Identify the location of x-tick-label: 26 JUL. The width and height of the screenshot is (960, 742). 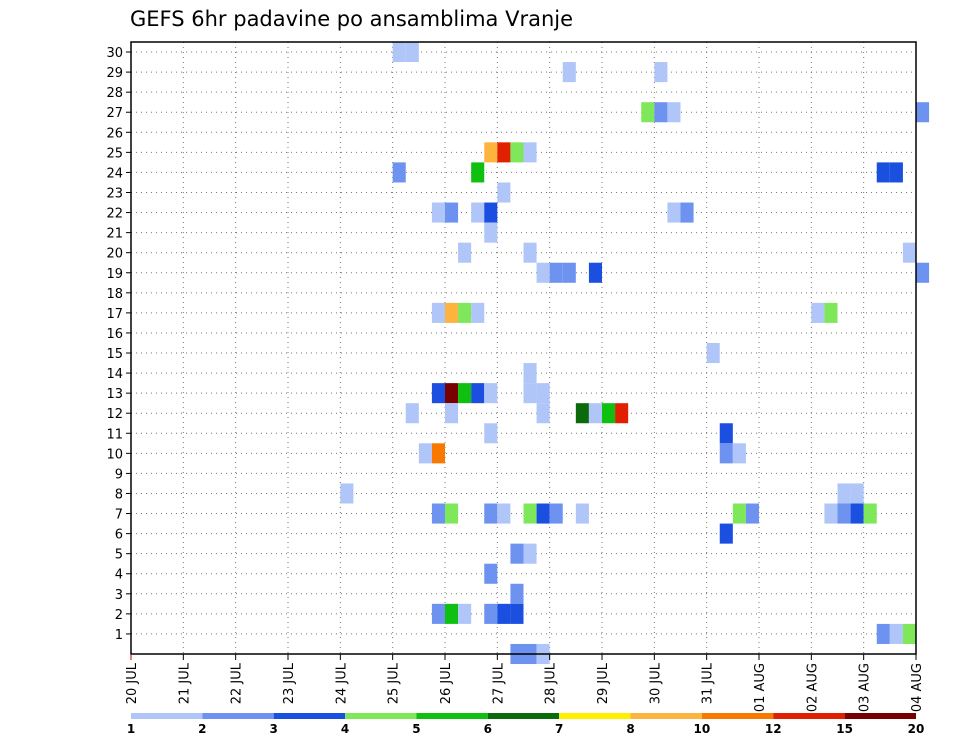
(446, 683).